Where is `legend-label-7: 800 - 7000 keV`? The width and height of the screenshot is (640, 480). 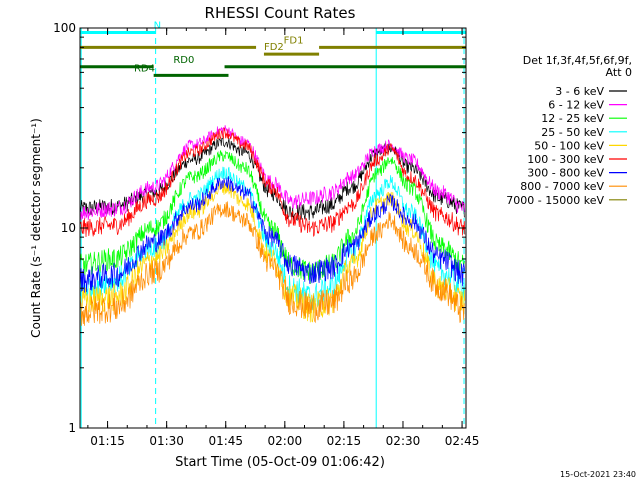 legend-label-7: 800 - 7000 keV is located at coordinates (562, 186).